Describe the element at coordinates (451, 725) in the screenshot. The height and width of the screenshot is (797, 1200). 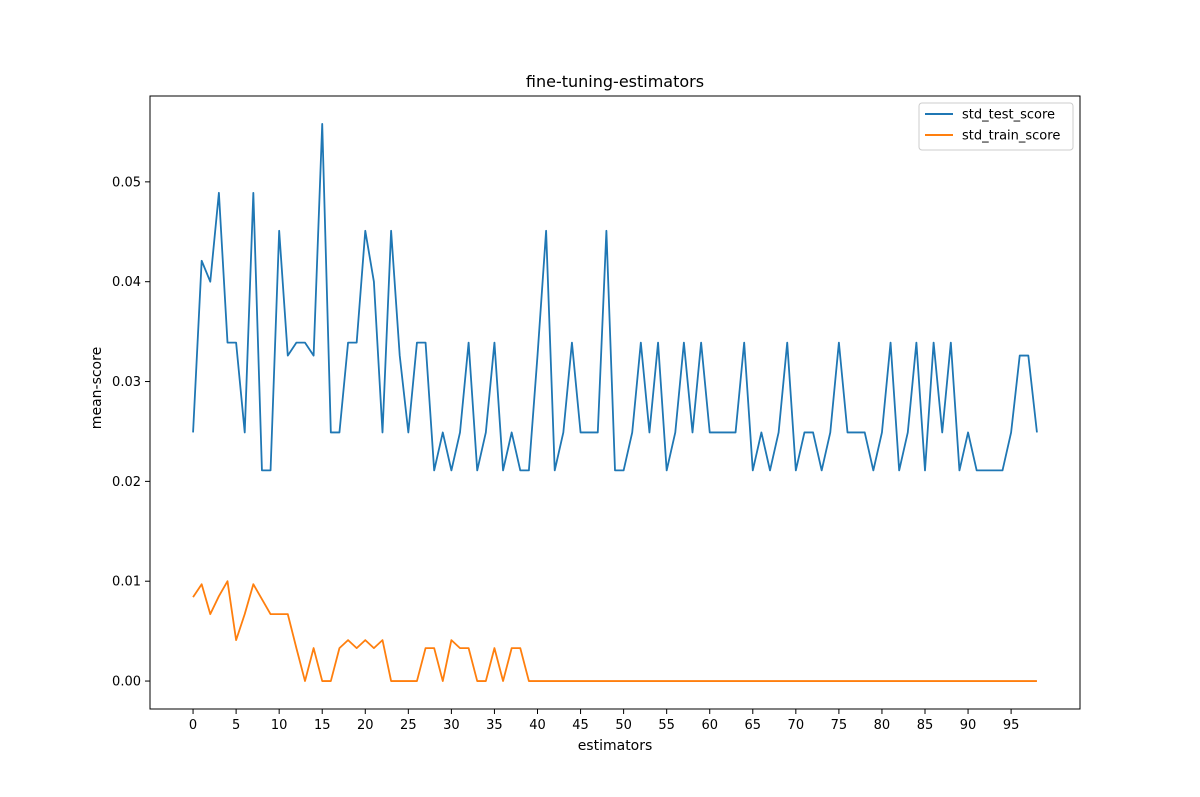
I see `x-tick-label: 30` at that location.